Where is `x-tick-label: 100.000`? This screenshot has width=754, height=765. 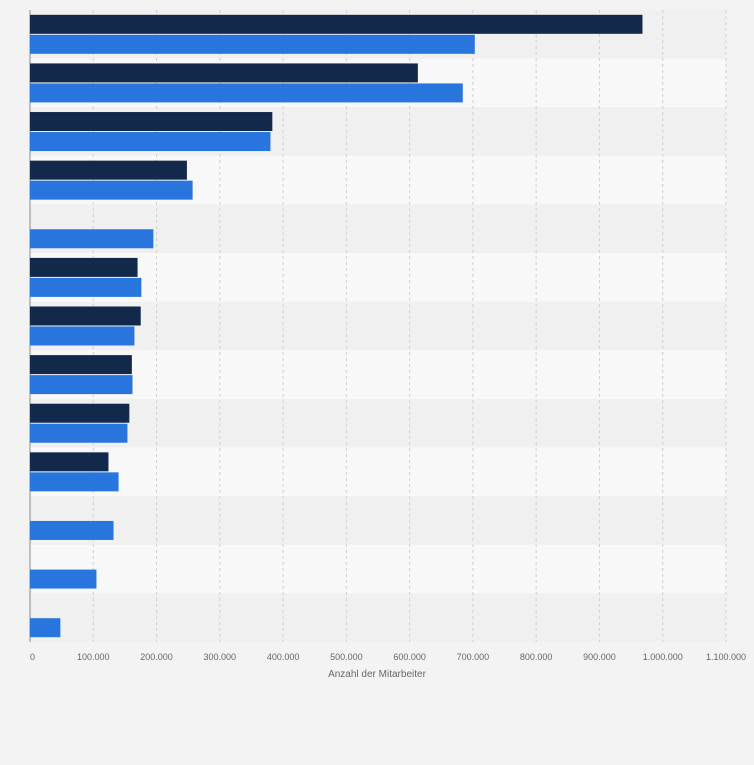 x-tick-label: 100.000 is located at coordinates (93, 657).